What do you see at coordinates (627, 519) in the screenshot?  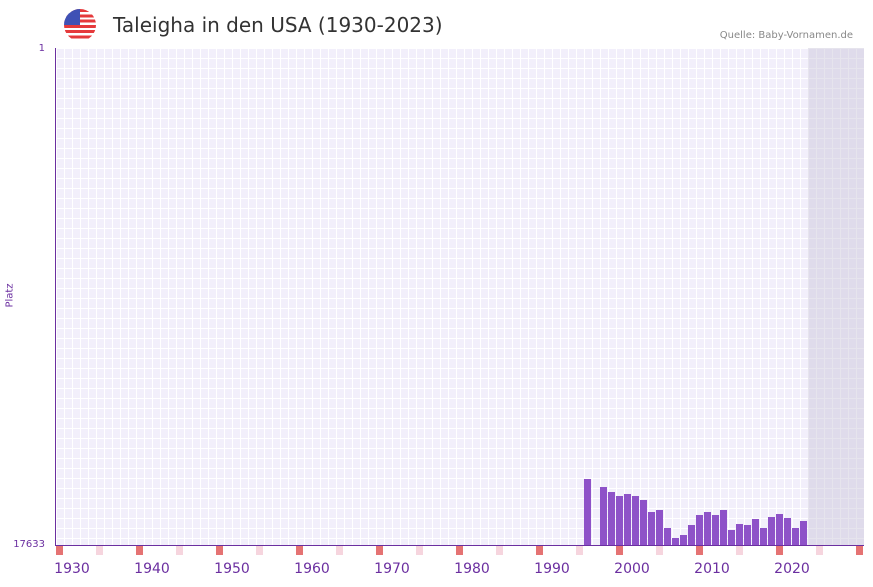 I see `bar-1999` at bounding box center [627, 519].